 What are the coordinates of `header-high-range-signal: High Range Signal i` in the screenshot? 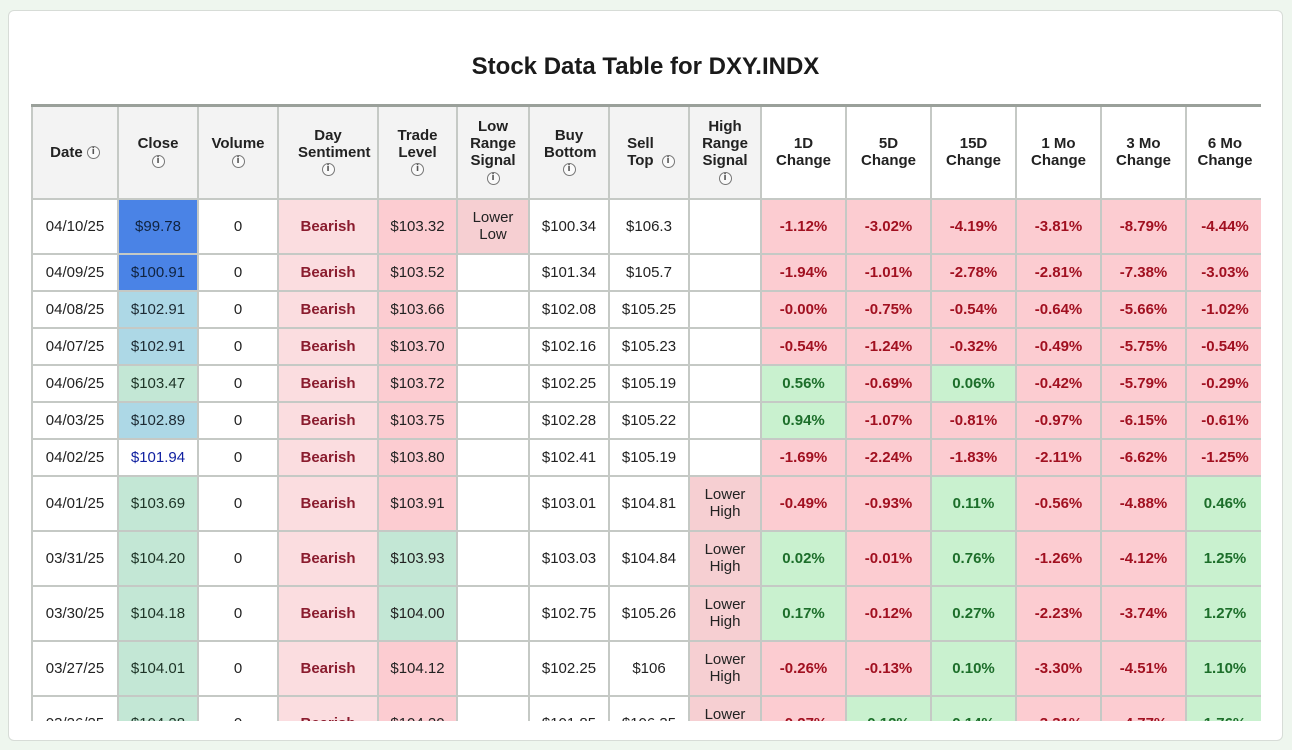 It's located at (725, 152).